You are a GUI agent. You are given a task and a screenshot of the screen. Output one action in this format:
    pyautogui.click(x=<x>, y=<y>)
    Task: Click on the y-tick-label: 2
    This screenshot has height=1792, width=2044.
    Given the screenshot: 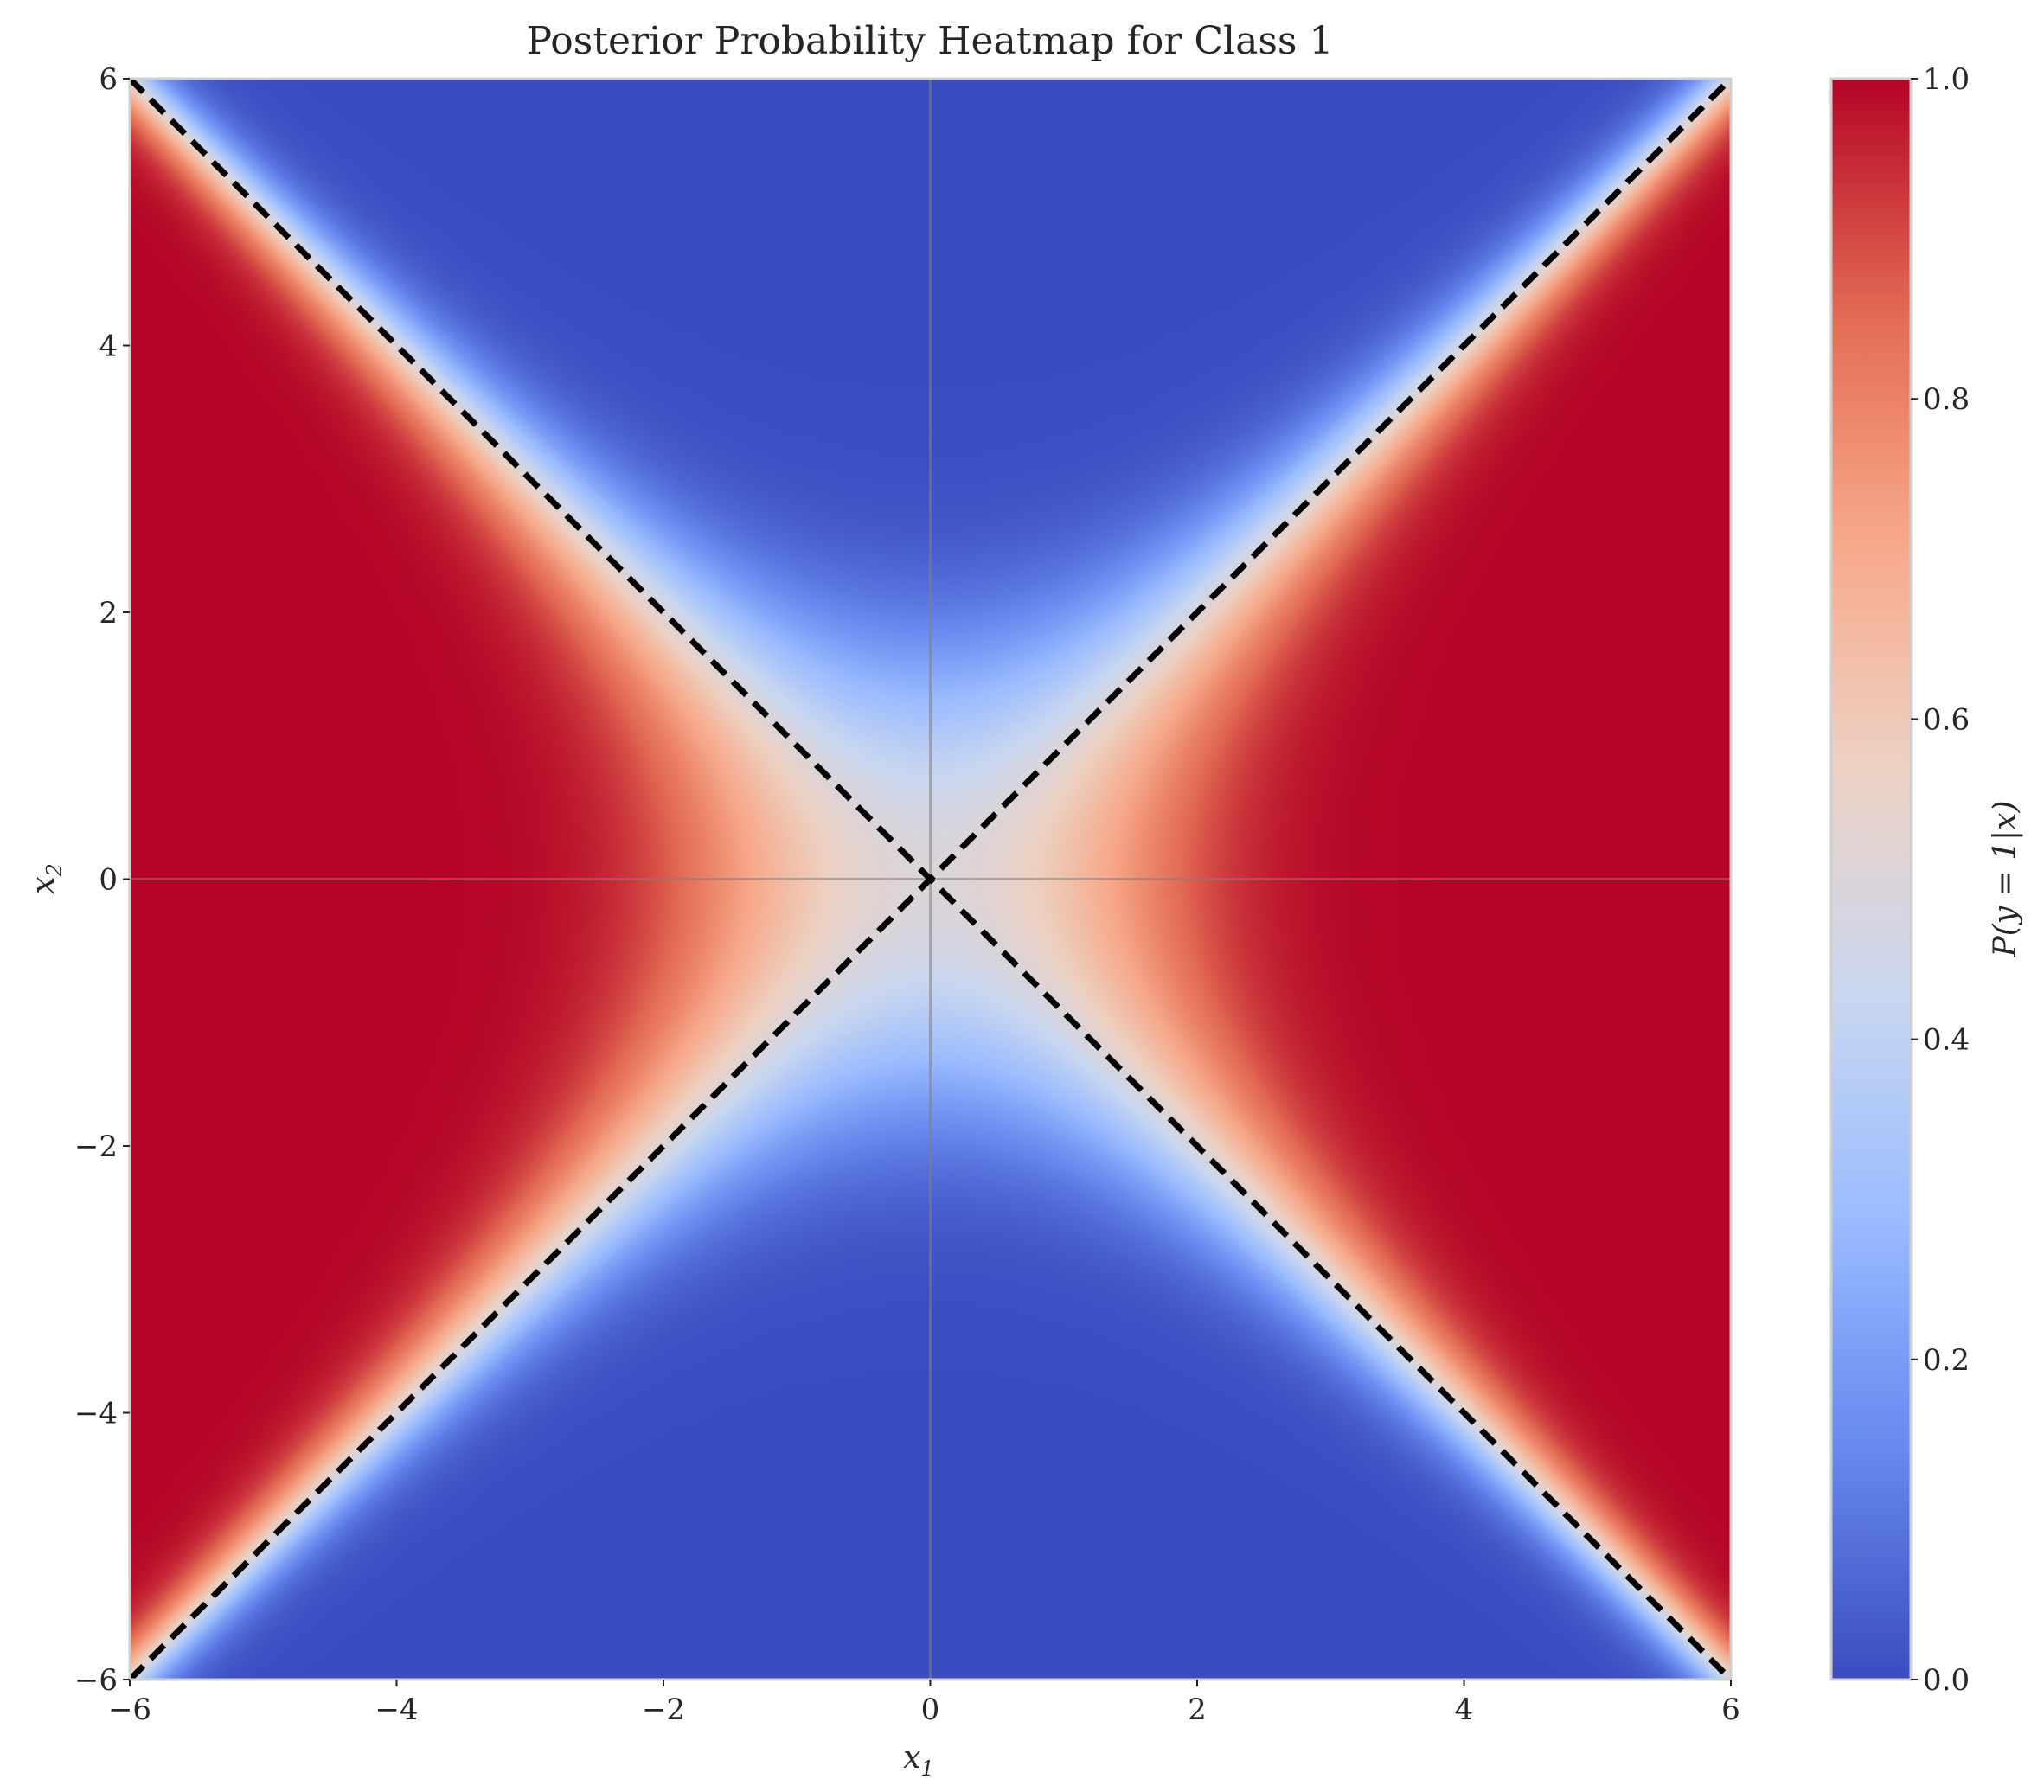 What is the action you would take?
    pyautogui.click(x=109, y=613)
    